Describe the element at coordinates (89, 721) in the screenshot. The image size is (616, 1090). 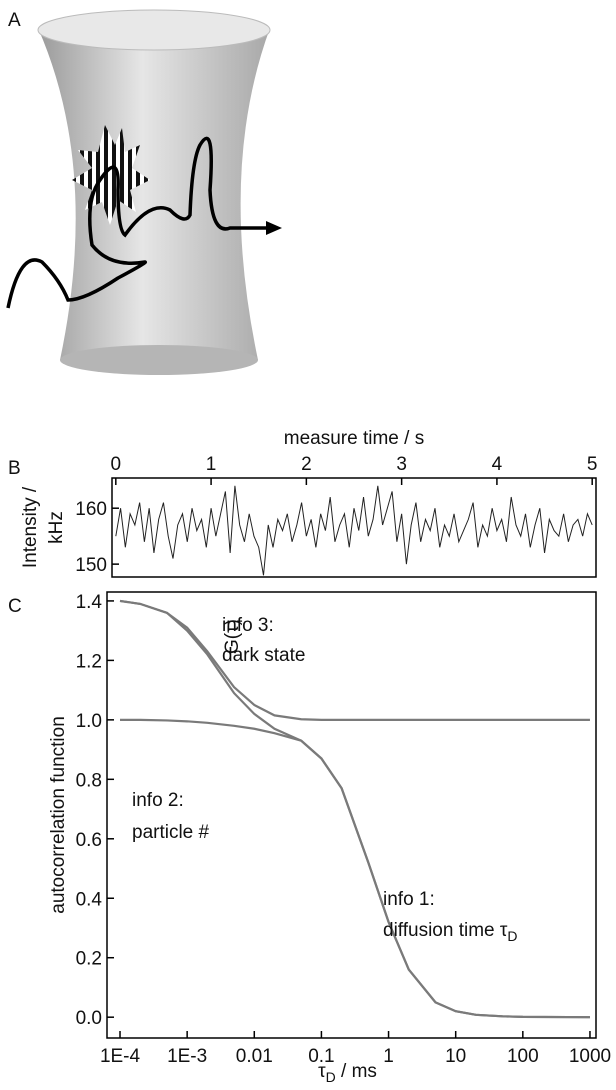
I see `y-tick-label: 1.0` at that location.